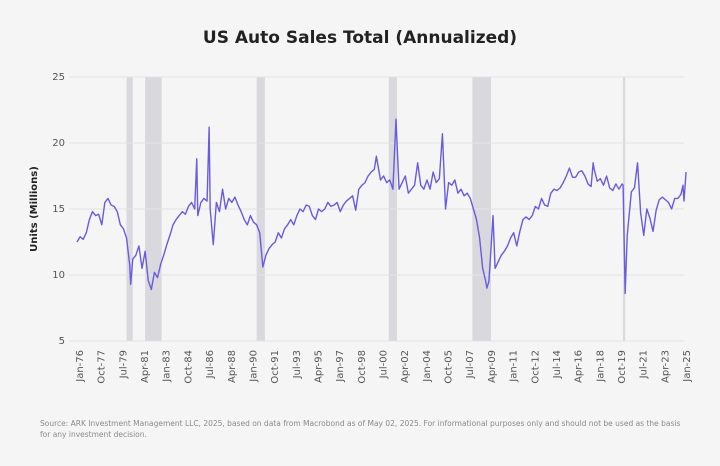 The width and height of the screenshot is (720, 466). Describe the element at coordinates (58, 77) in the screenshot. I see `y-tick-label: 25` at that location.